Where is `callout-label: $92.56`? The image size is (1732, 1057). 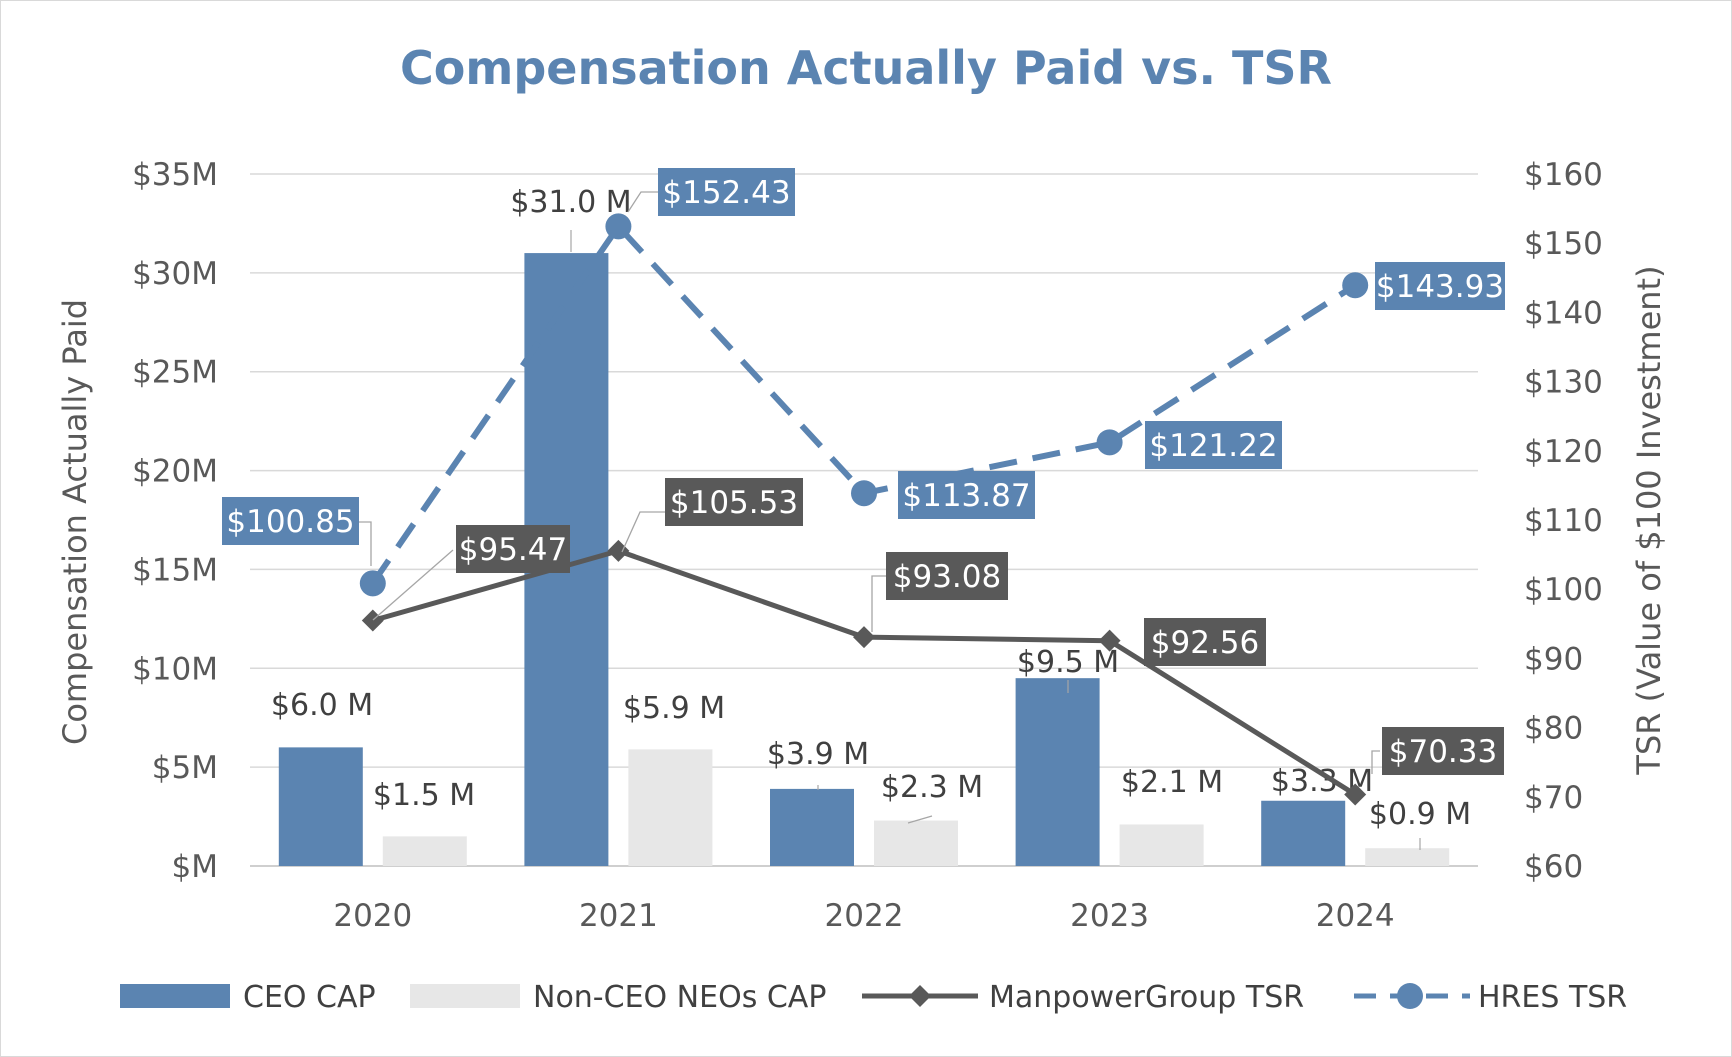
callout-label: $92.56 is located at coordinates (1205, 643).